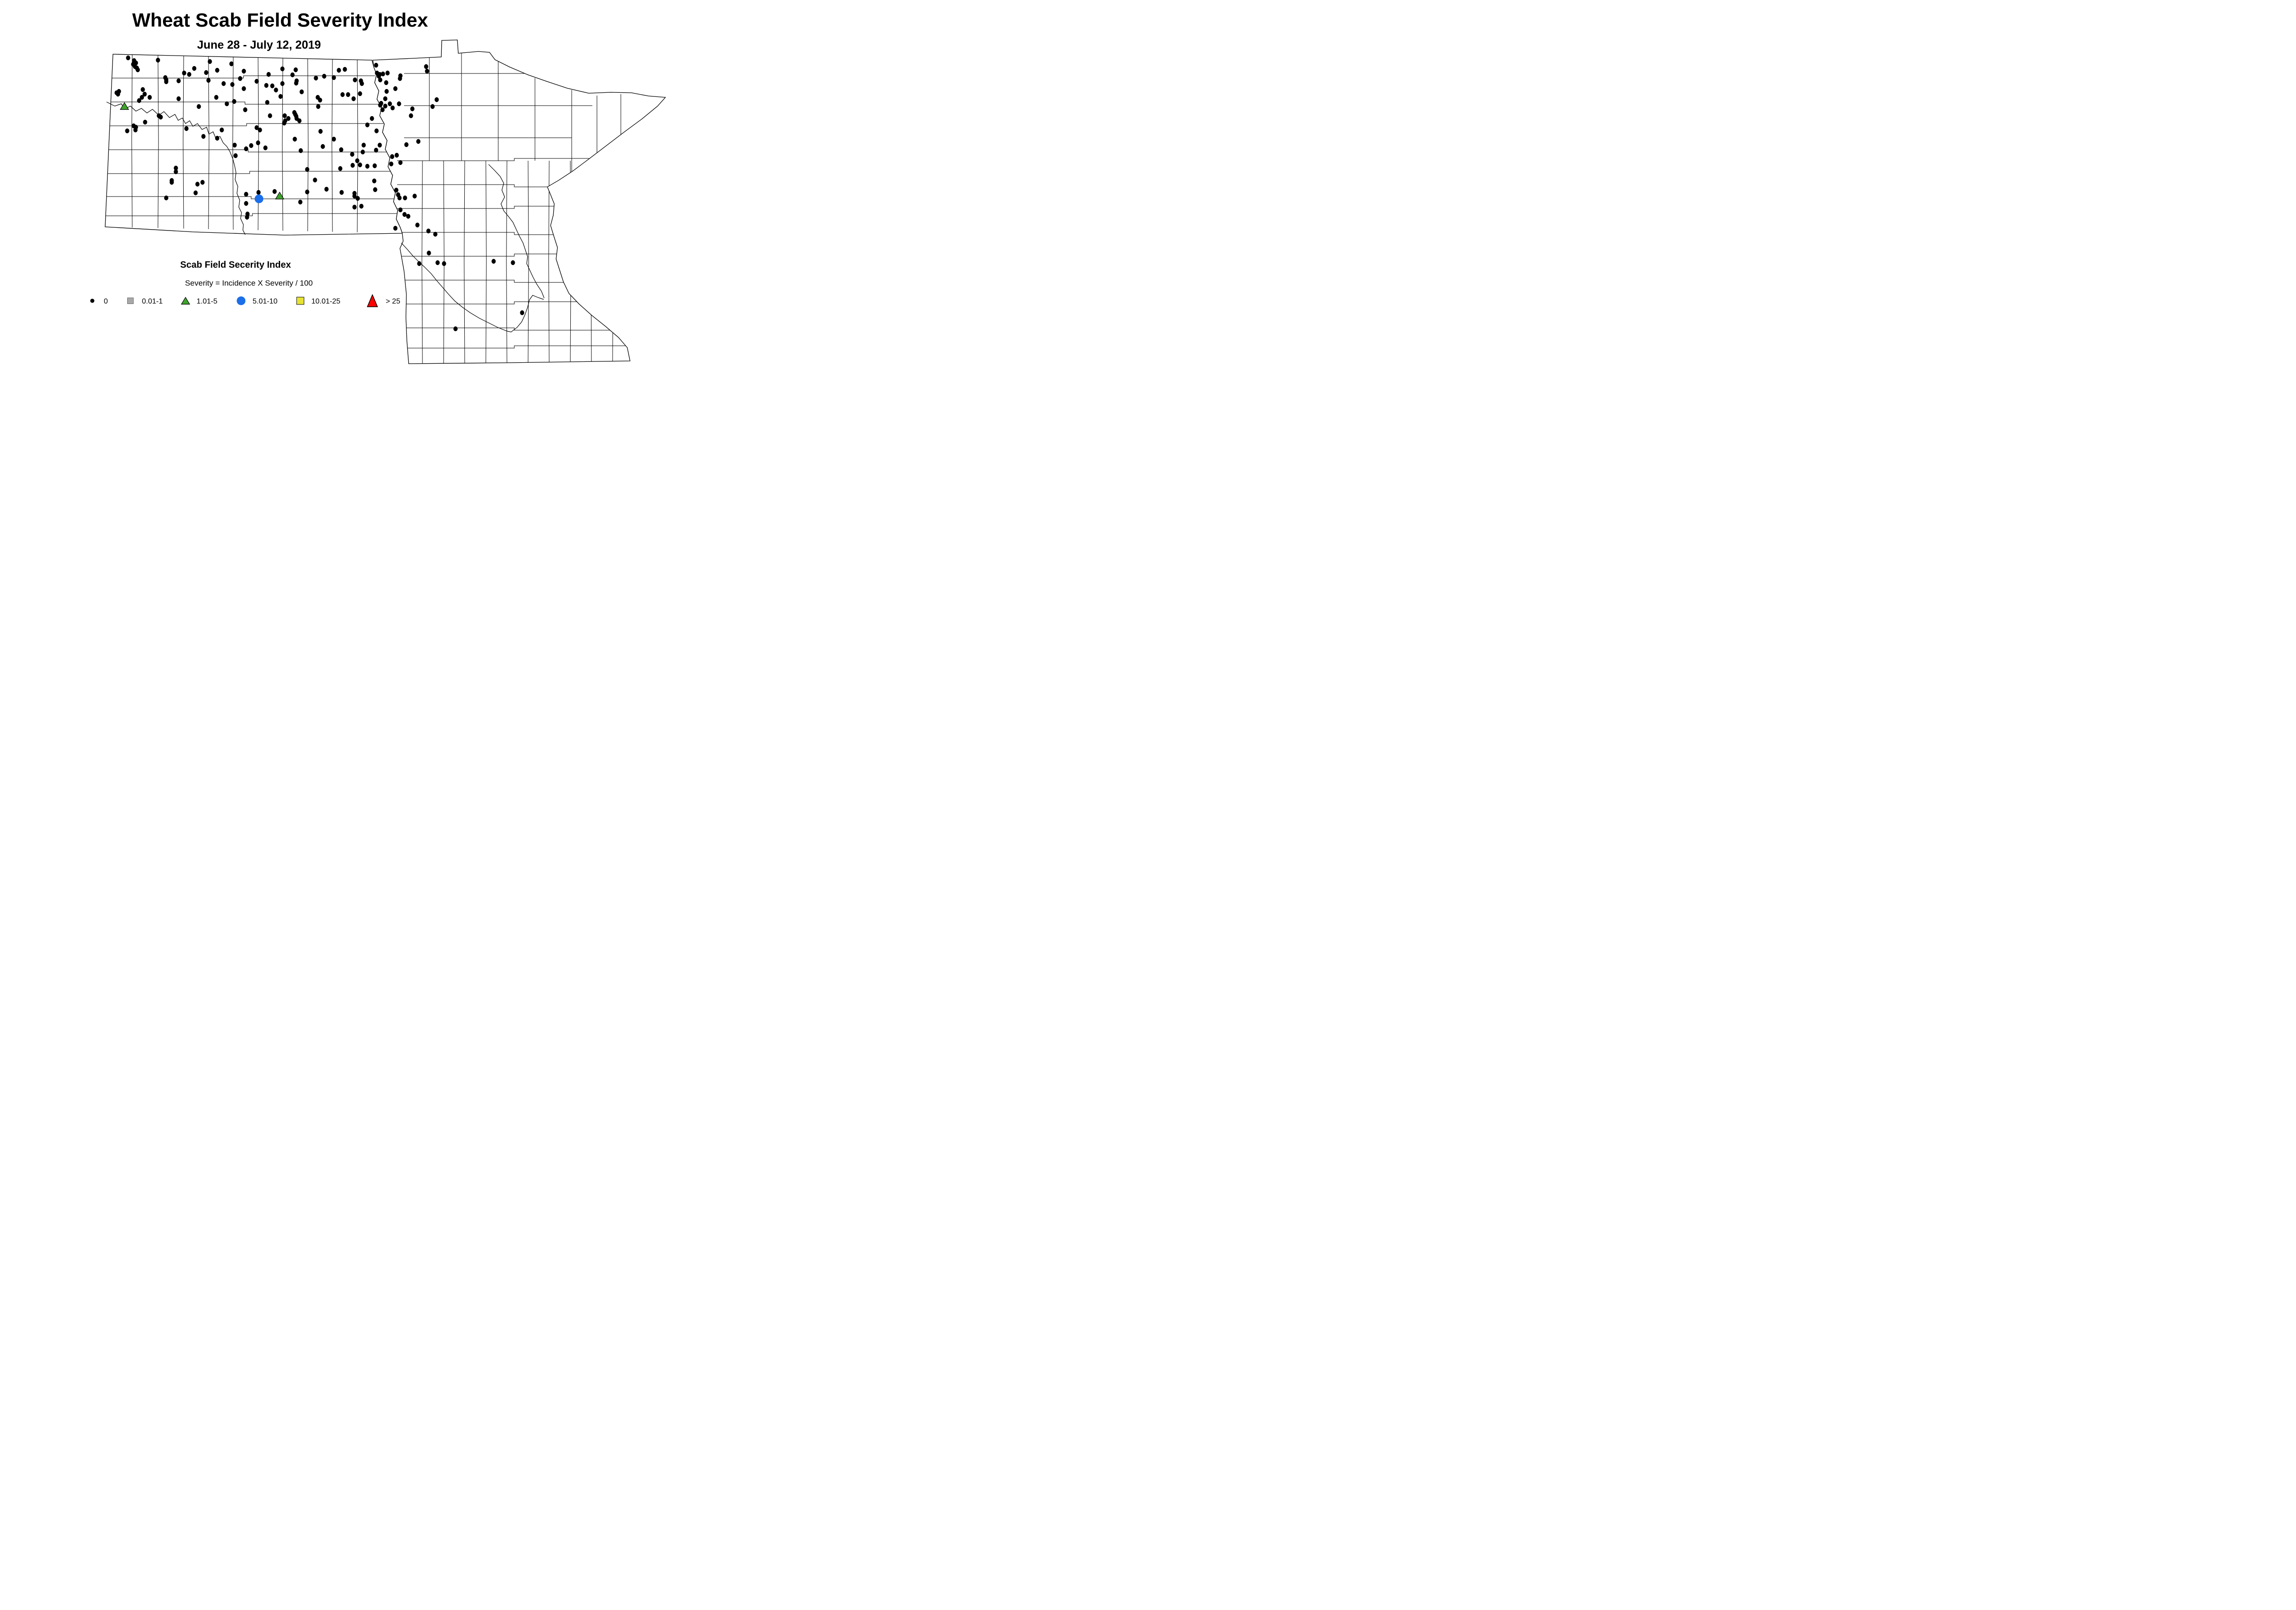  What do you see at coordinates (207, 301) in the screenshot?
I see `legend-item-label-2: 1.01-5` at bounding box center [207, 301].